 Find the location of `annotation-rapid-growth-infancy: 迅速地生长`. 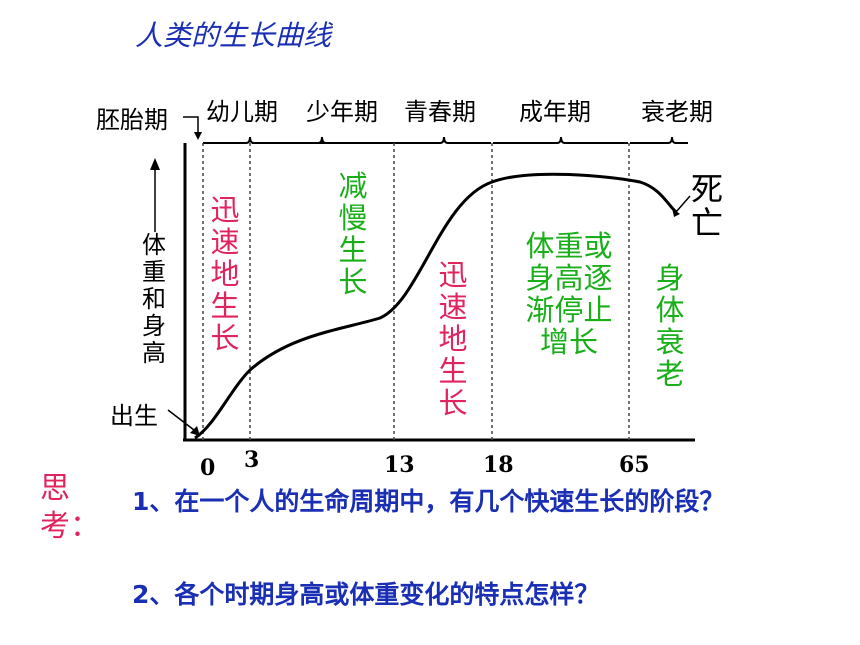

annotation-rapid-growth-infancy: 迅速地生长 is located at coordinates (225, 274).